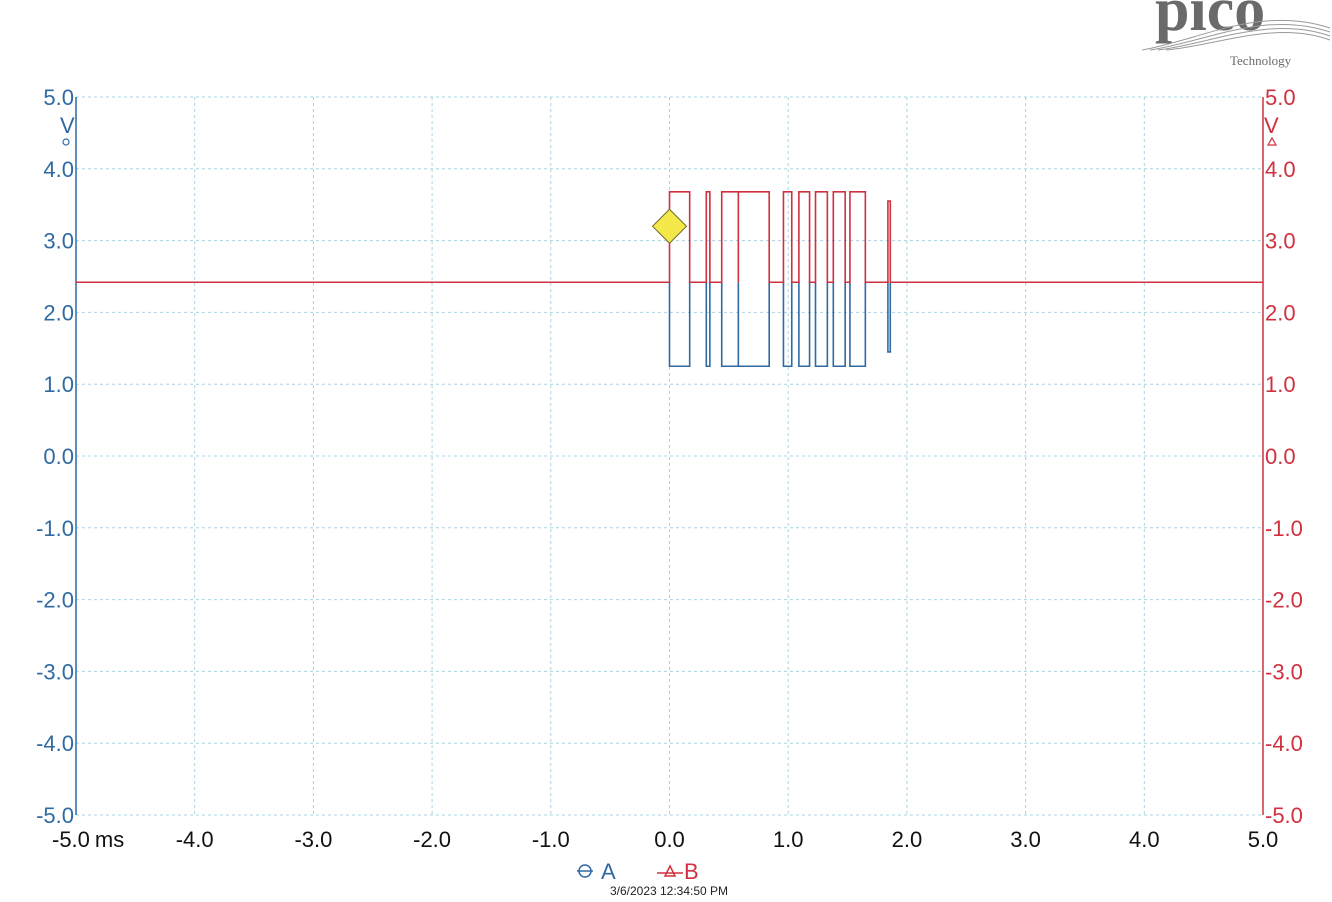  Describe the element at coordinates (432, 839) in the screenshot. I see `x-tick-label: -2.0` at that location.